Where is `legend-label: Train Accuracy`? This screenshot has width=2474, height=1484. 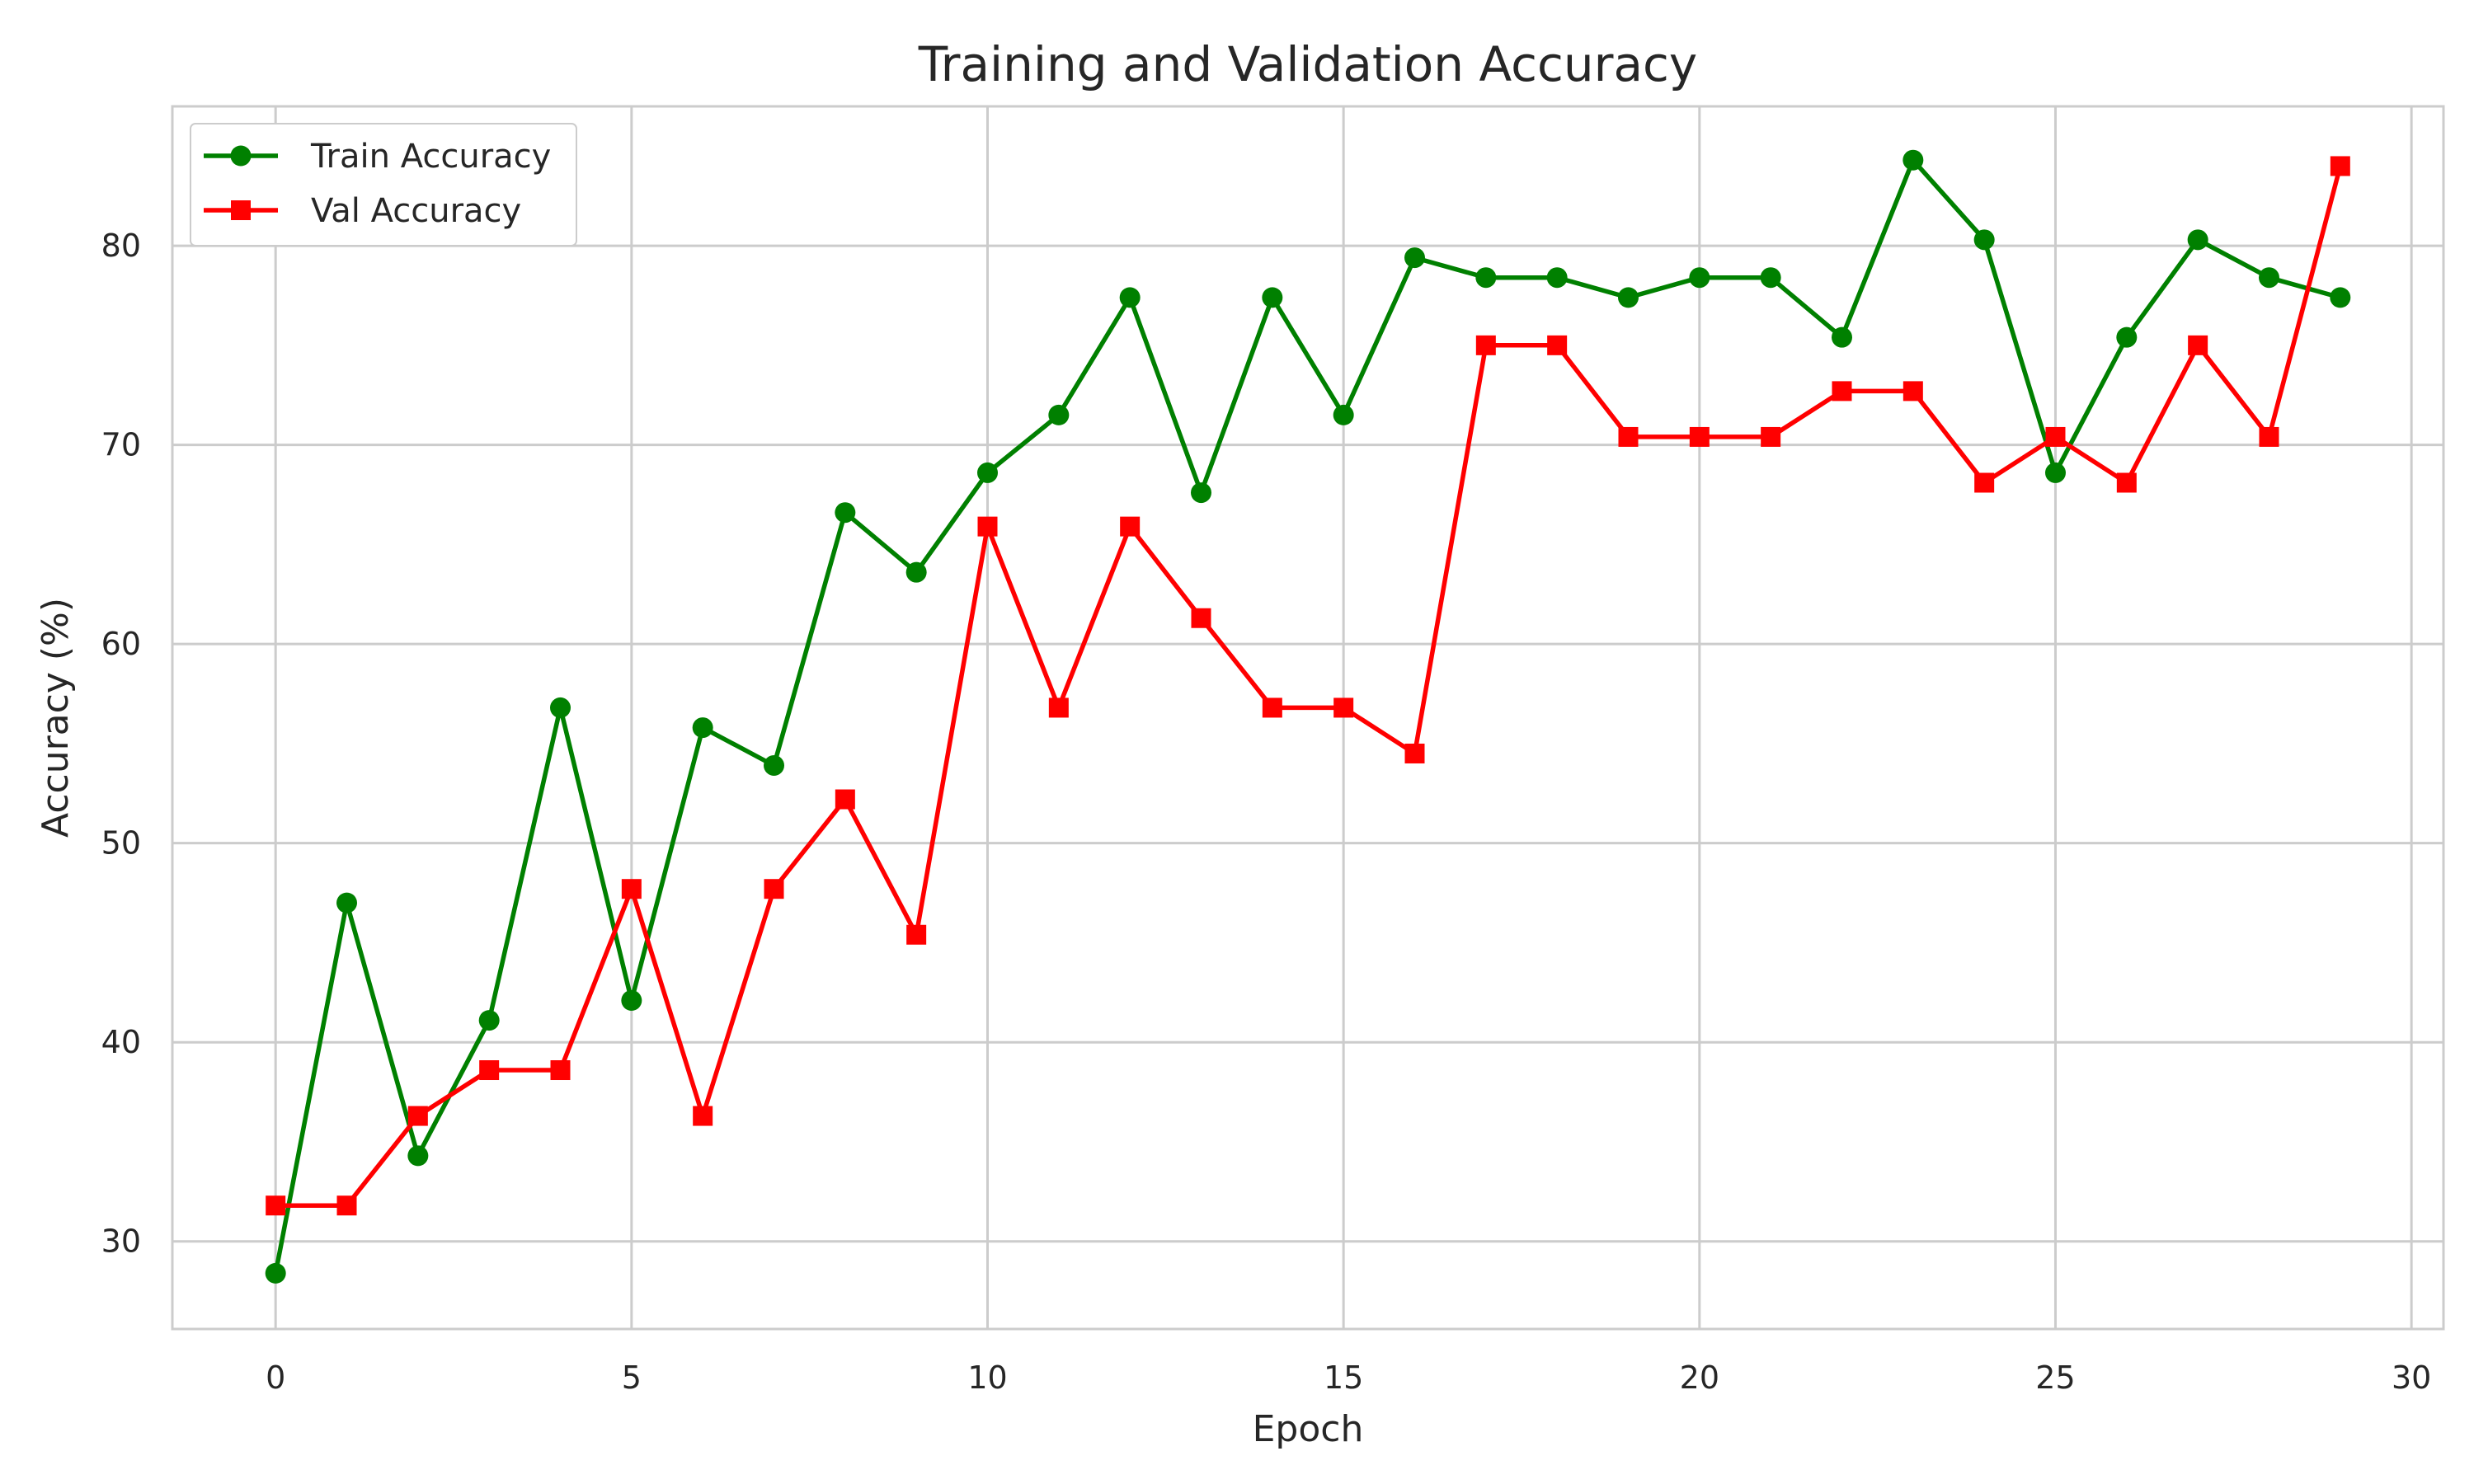
legend-label: Train Accuracy is located at coordinates (430, 157).